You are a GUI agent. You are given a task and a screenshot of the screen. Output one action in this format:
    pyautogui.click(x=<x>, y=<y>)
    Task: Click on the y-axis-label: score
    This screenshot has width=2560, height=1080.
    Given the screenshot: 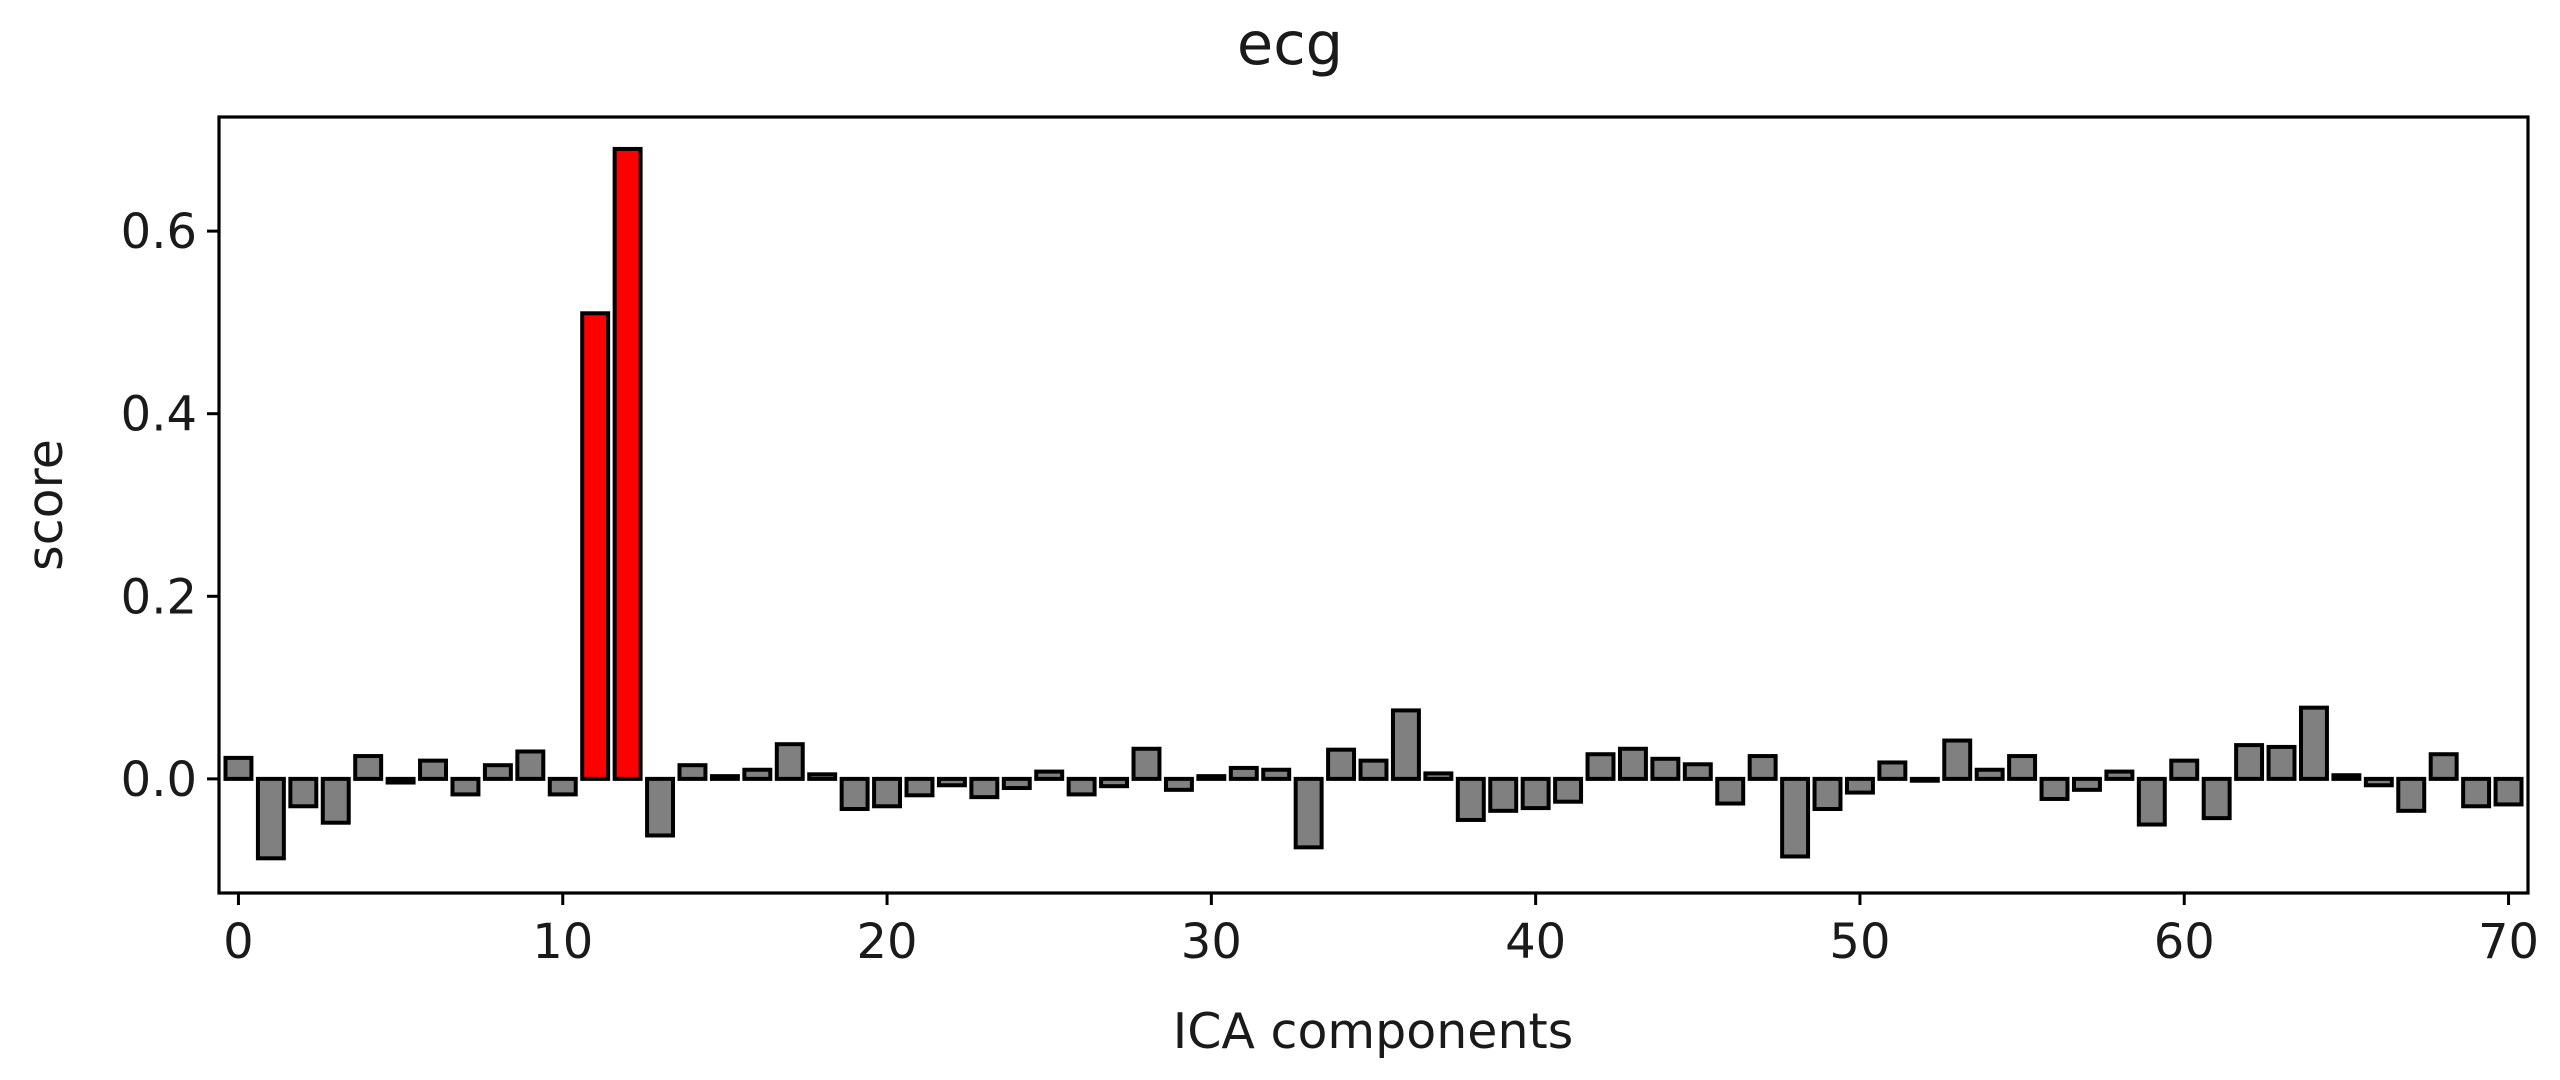 What is the action you would take?
    pyautogui.click(x=45, y=505)
    